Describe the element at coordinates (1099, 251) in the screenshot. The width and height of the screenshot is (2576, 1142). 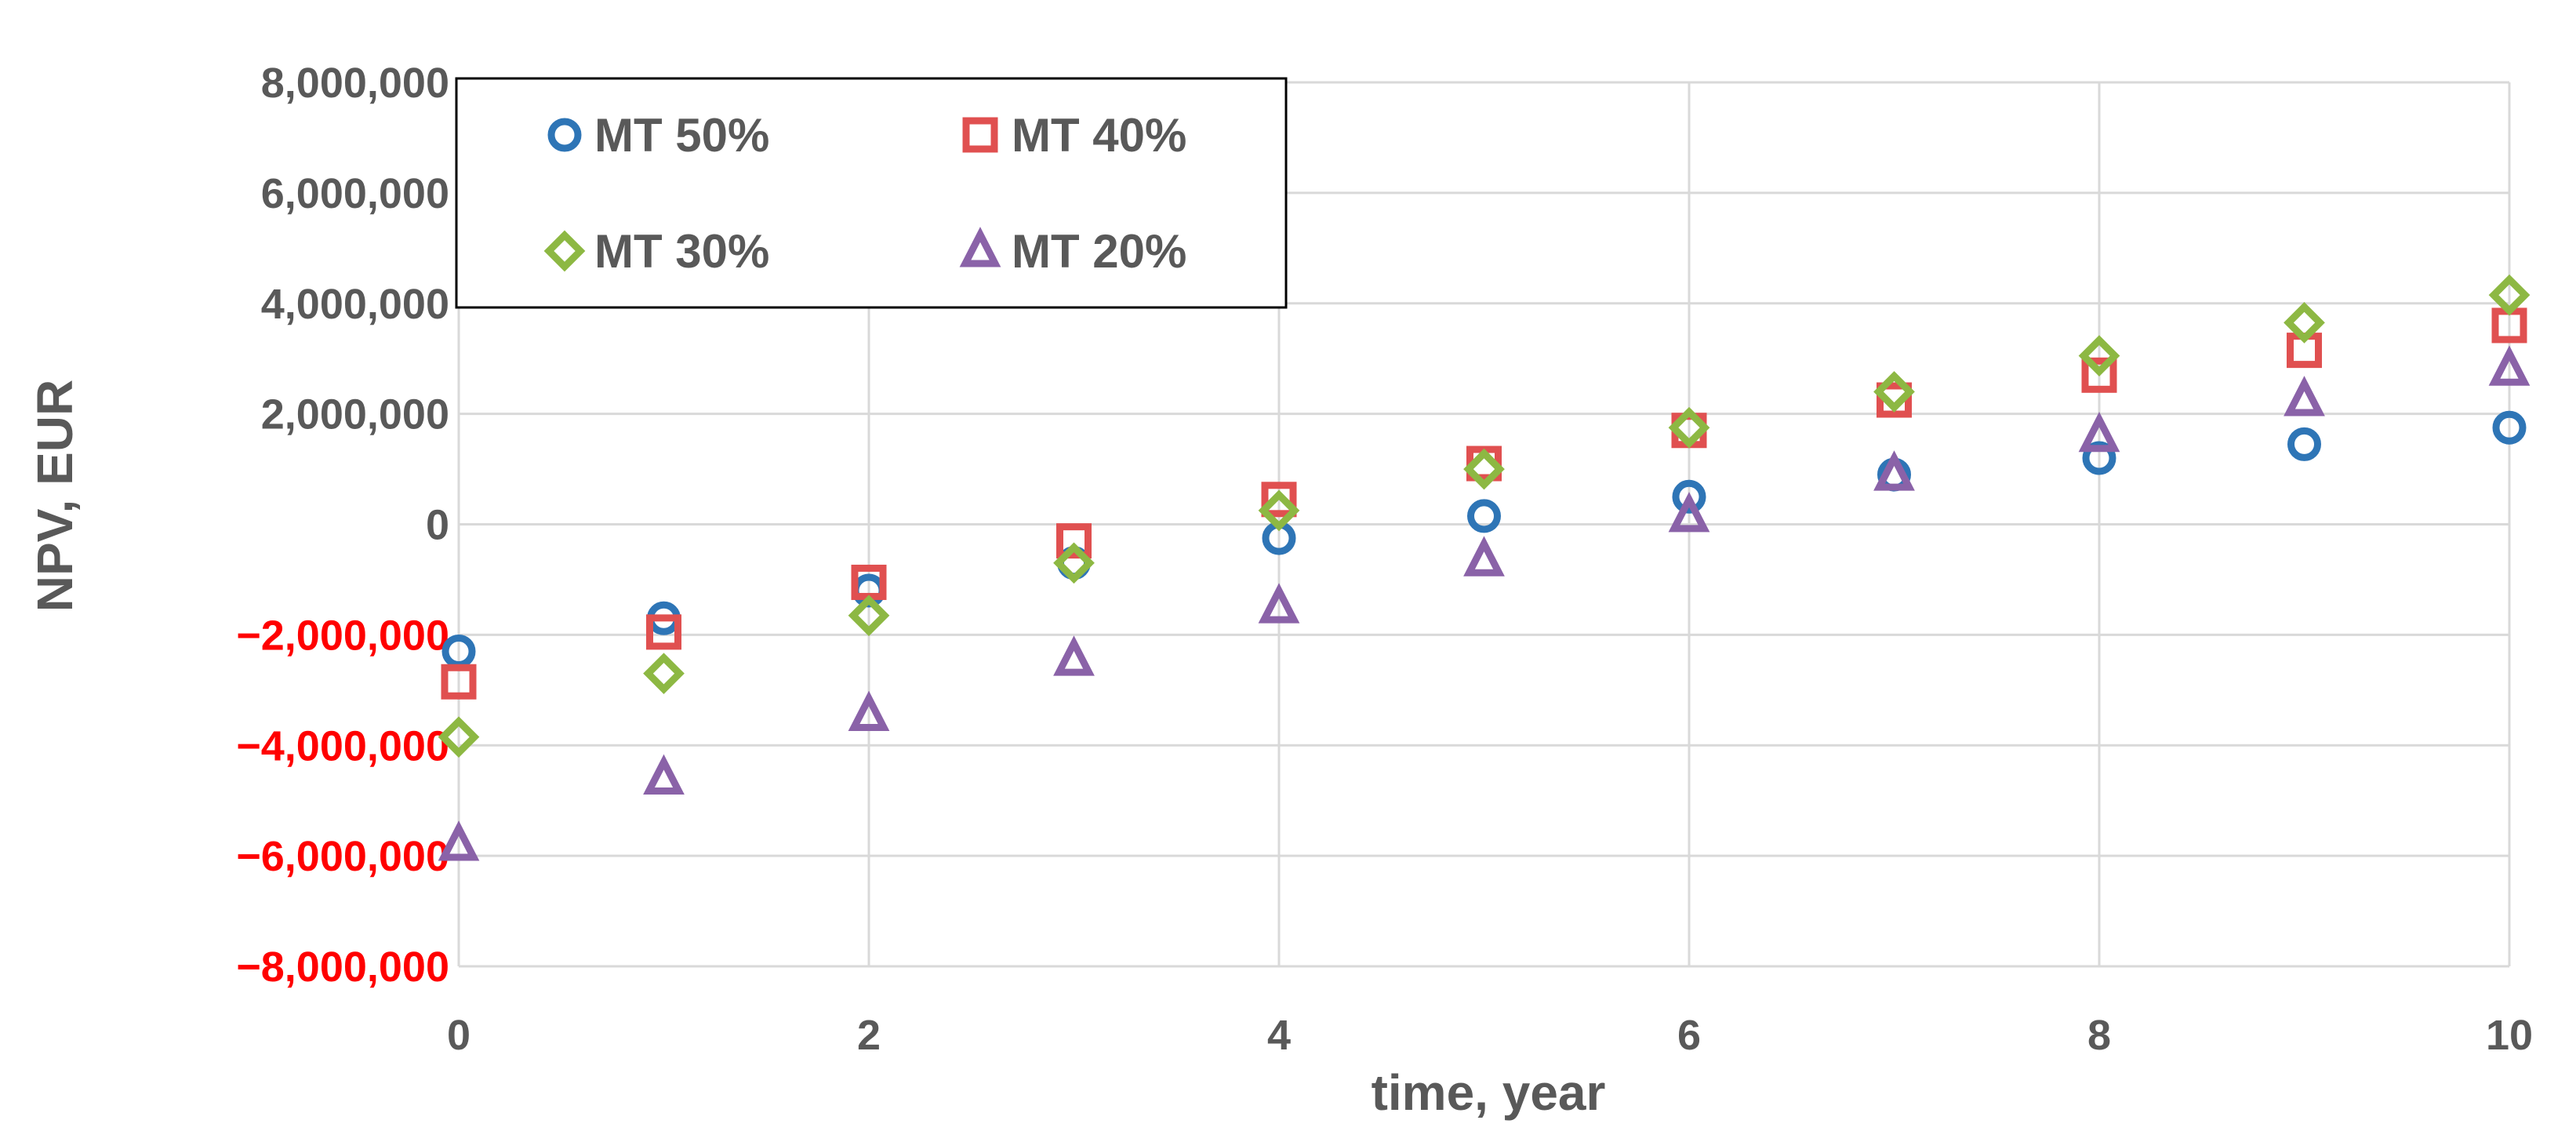
I see `legend-label: MT 20%` at that location.